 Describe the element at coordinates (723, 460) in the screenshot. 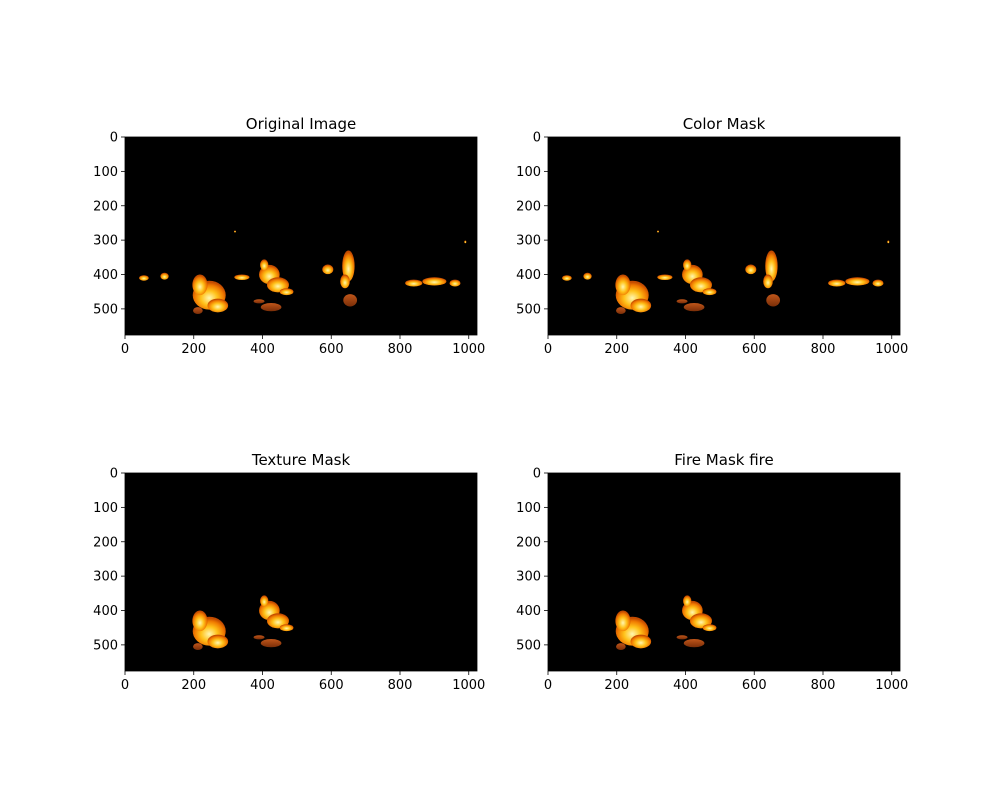

I see `subplot-title: Fire Mask fire` at that location.